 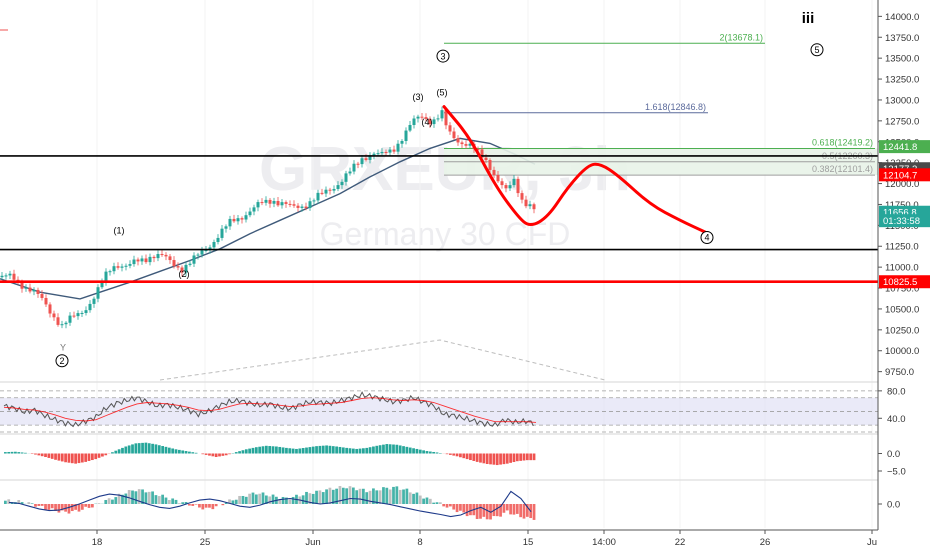 What do you see at coordinates (816, 50) in the screenshot?
I see `wave-label: 5` at bounding box center [816, 50].